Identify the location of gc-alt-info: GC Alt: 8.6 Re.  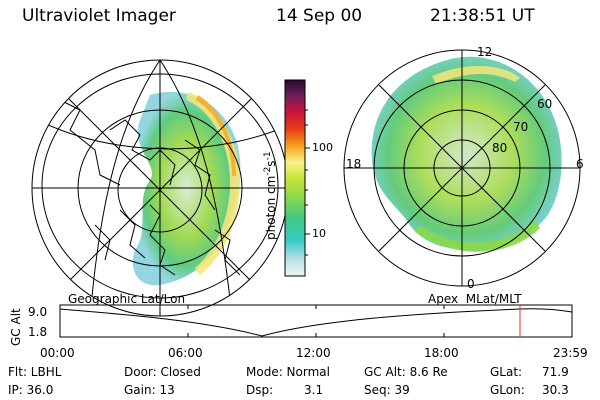
(406, 372).